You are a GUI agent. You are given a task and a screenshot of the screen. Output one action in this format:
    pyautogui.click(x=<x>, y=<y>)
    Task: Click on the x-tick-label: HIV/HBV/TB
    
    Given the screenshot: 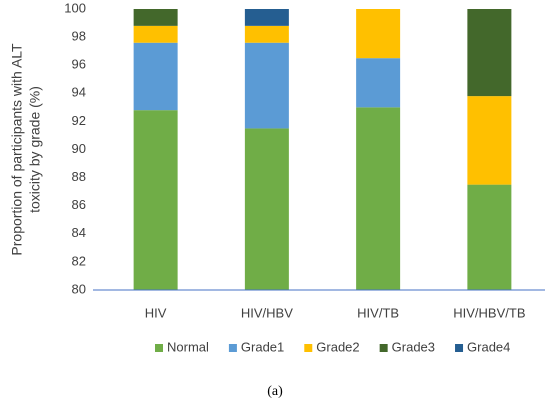 What is the action you would take?
    pyautogui.click(x=489, y=312)
    